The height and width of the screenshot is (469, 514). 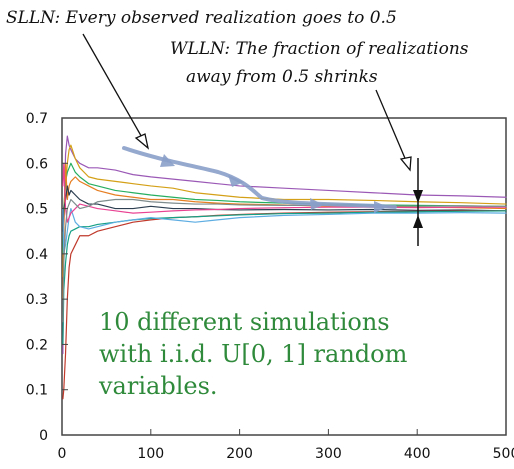 I want to click on spread-indicator-arrow-top, so click(x=418, y=196).